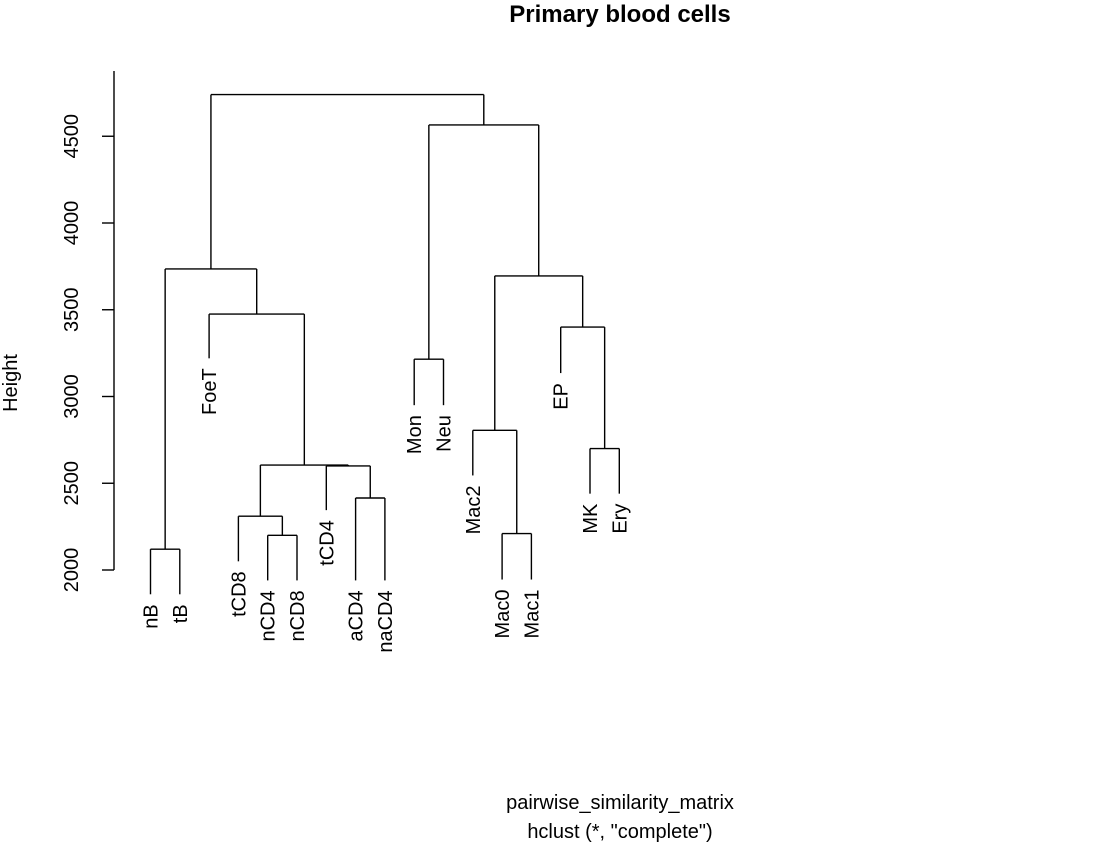 Image resolution: width=1101 pixels, height=845 pixels. What do you see at coordinates (239, 594) in the screenshot?
I see `leaf-label-tCD8: tCD8` at bounding box center [239, 594].